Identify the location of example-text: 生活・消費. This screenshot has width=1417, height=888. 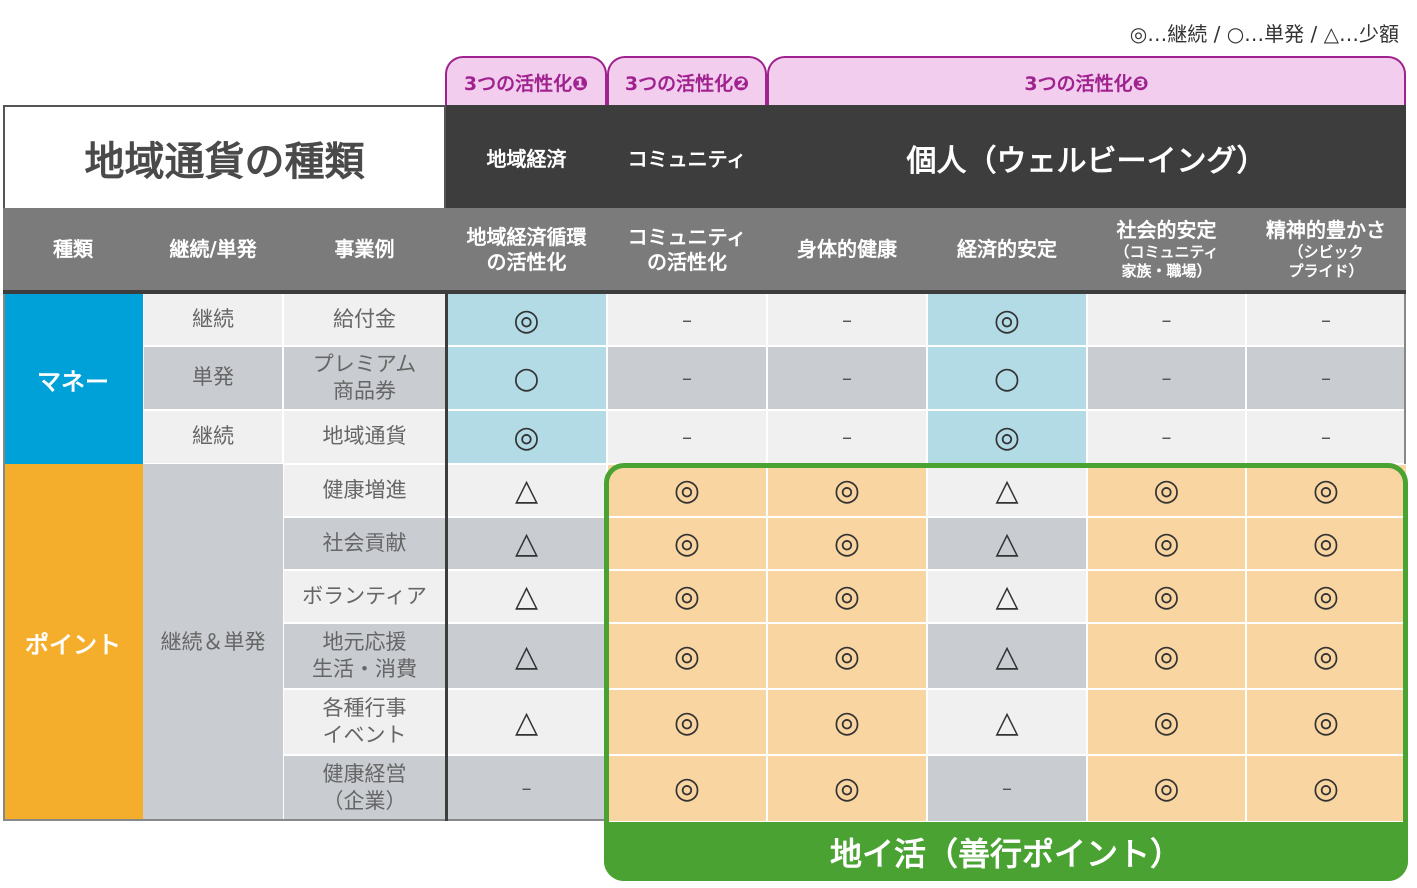
(364, 669).